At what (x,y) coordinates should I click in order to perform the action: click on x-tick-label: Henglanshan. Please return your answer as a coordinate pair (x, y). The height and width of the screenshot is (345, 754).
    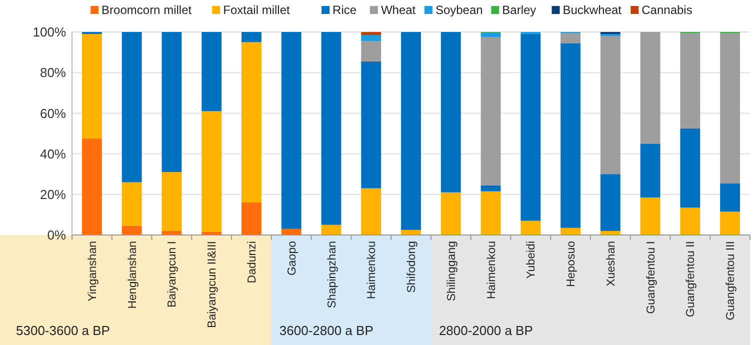
    Looking at the image, I should click on (132, 275).